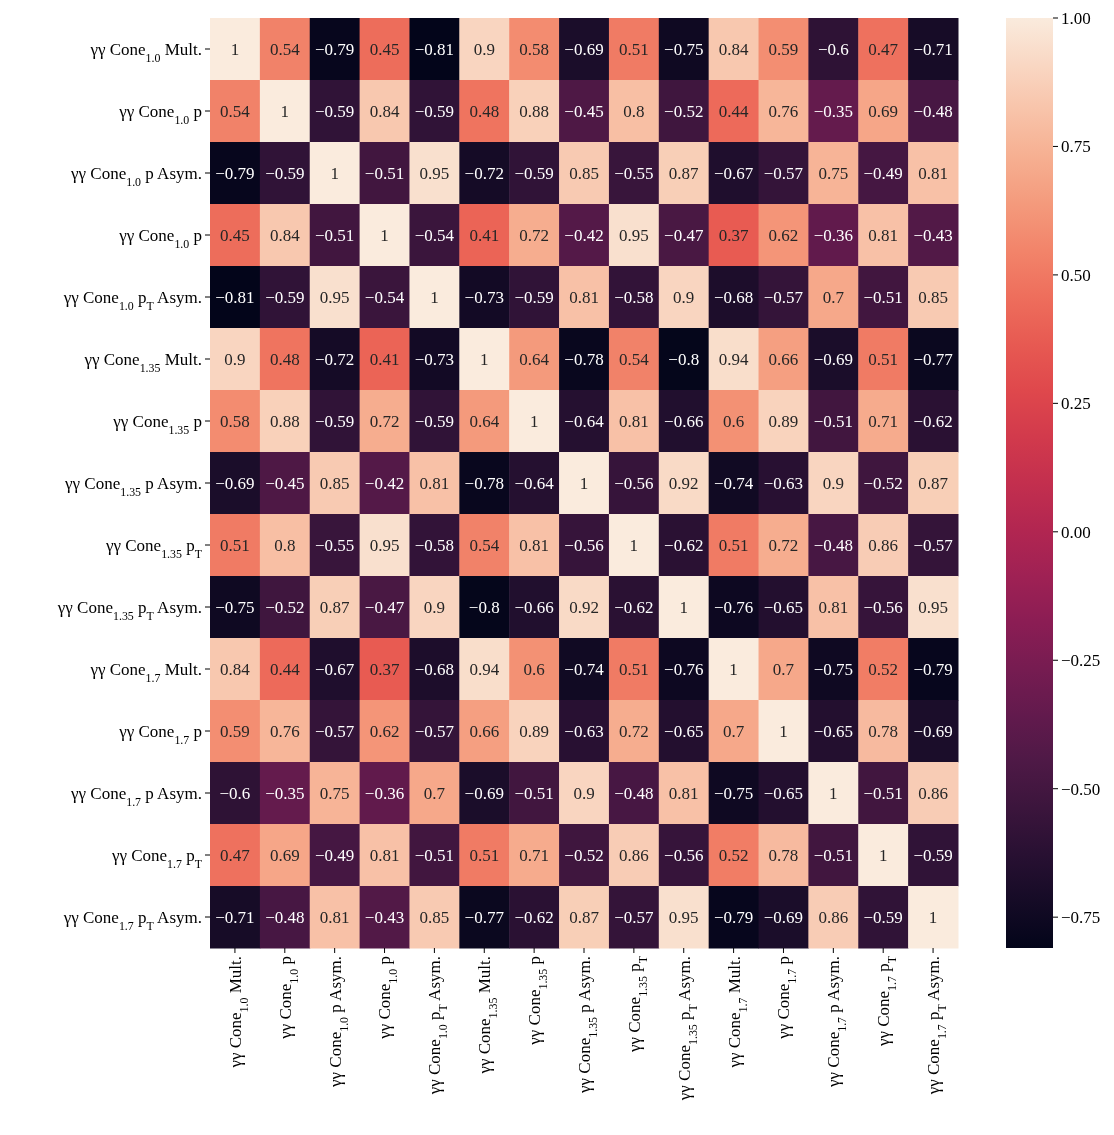  Describe the element at coordinates (833, 235) in the screenshot. I see `data-label: −0.36` at that location.